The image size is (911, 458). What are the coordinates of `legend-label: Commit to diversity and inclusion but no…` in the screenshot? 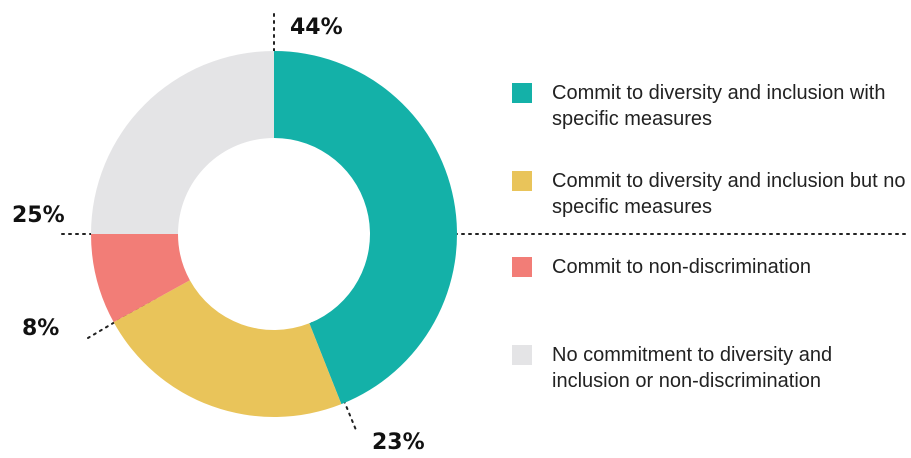 It's located at (729, 194).